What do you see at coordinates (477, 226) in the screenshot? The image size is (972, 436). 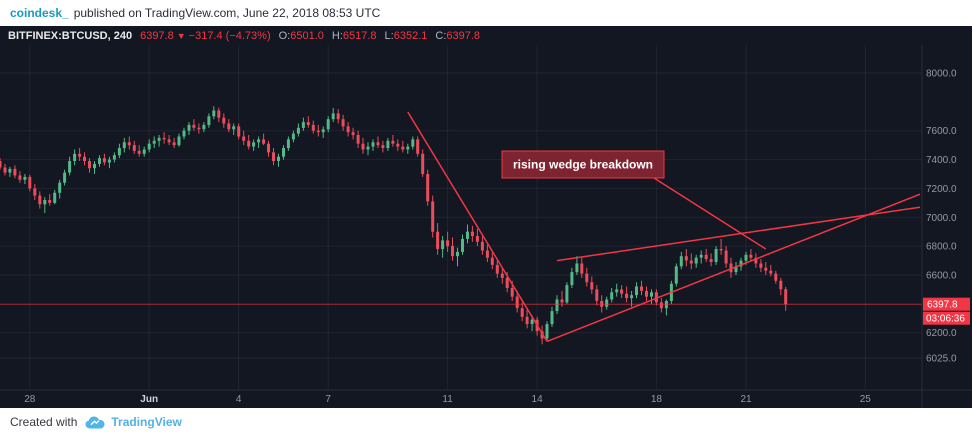 I see `falling-line` at bounding box center [477, 226].